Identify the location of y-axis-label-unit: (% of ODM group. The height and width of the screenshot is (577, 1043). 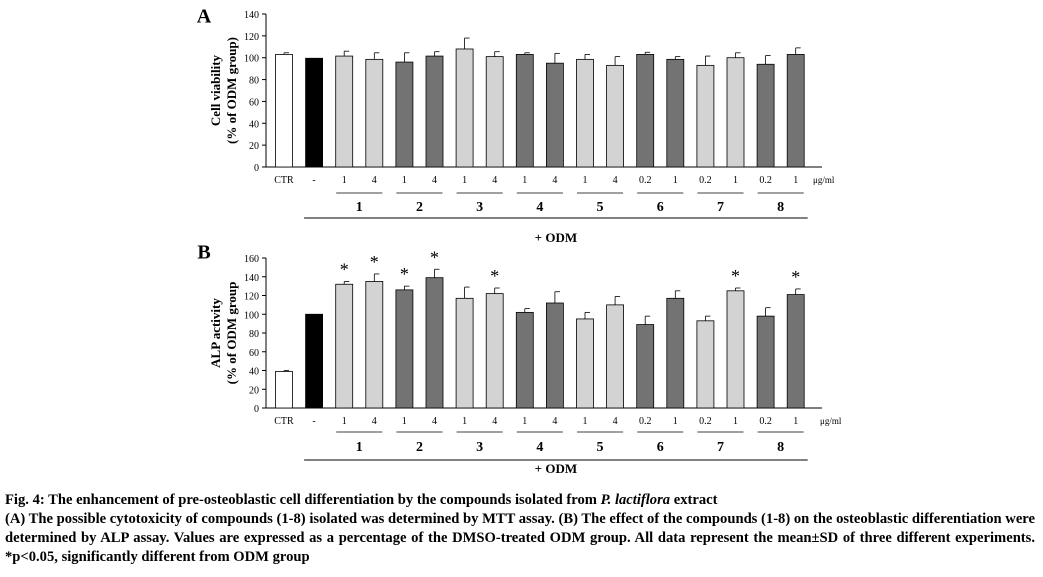
(231, 333).